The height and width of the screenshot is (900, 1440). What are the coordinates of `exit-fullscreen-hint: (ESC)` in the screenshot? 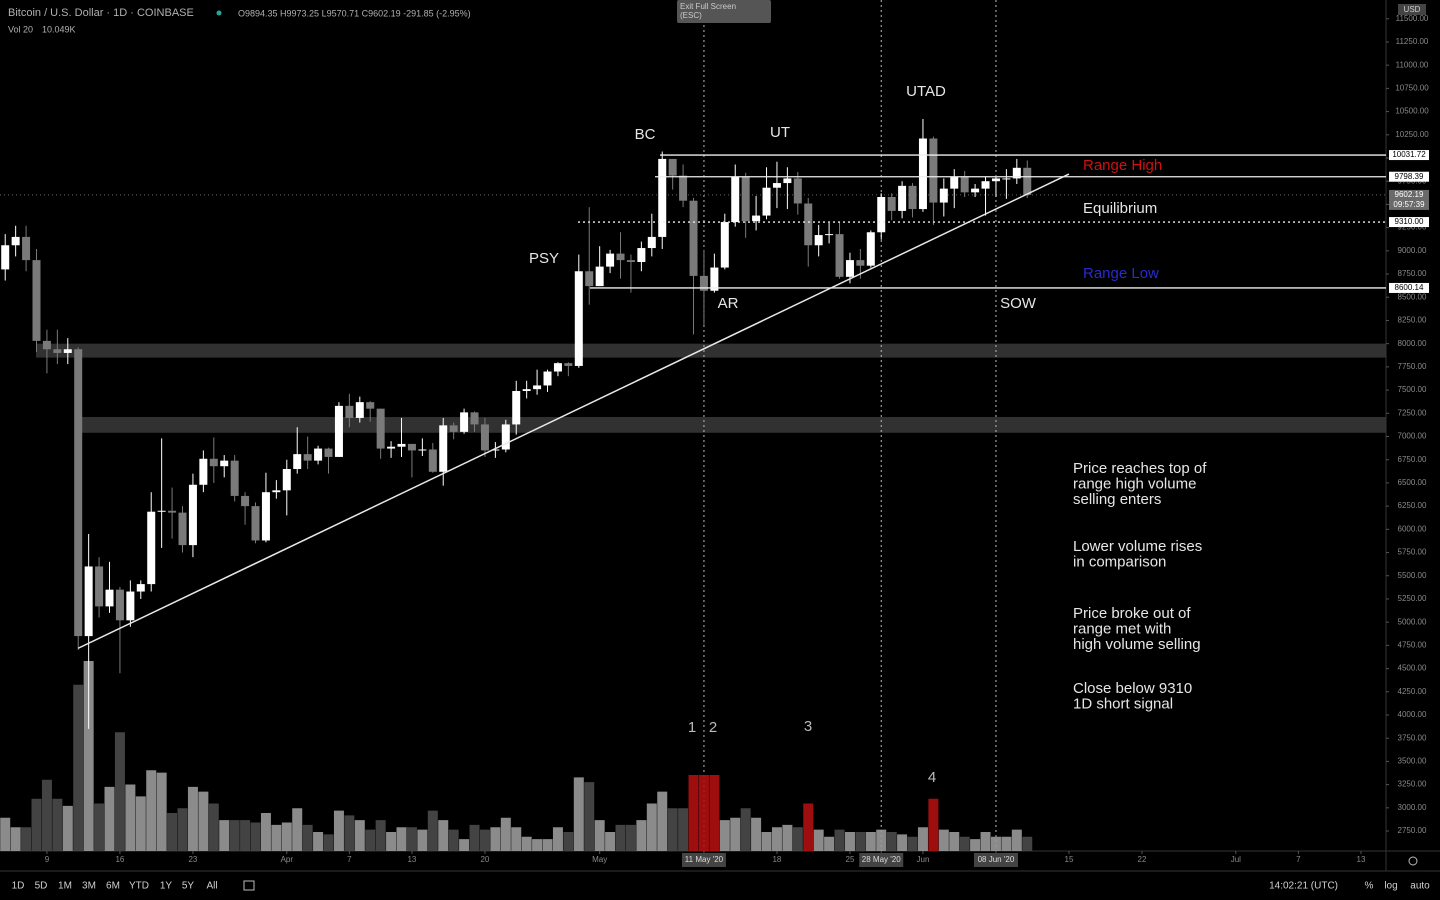 It's located at (691, 15).